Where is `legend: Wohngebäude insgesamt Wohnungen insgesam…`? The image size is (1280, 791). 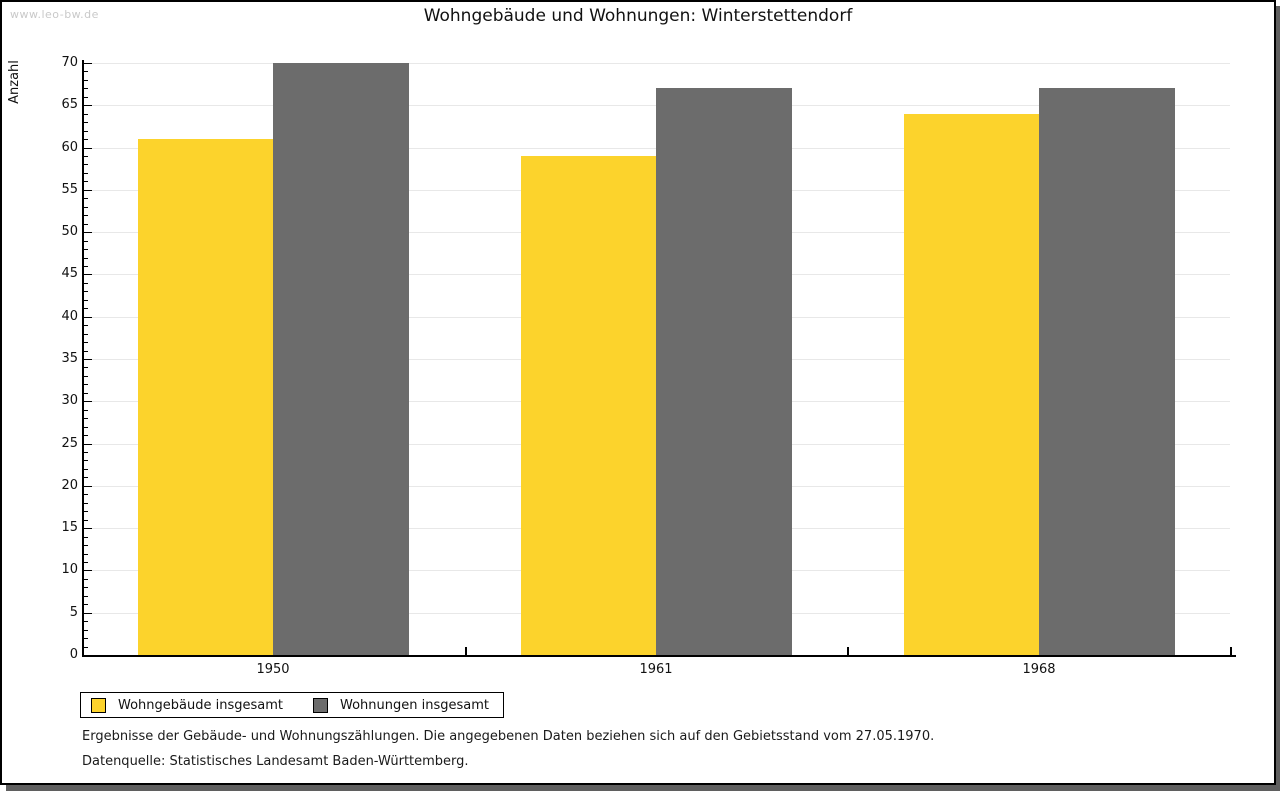 legend: Wohngebäude insgesamt Wohnungen insgesam… is located at coordinates (292, 705).